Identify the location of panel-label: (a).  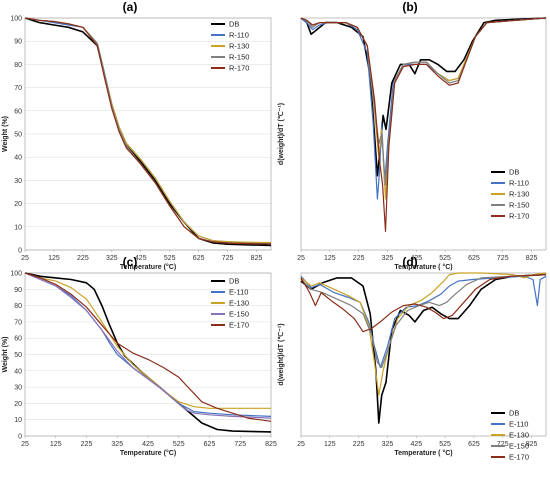
(130, 7).